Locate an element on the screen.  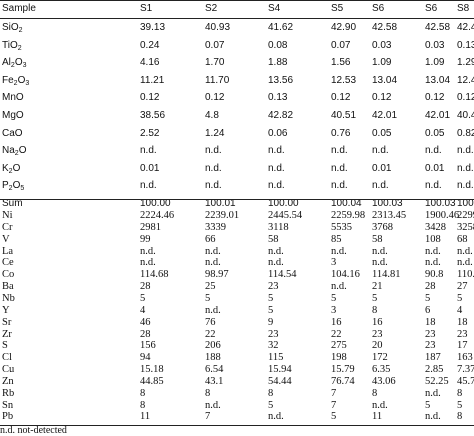
table-cell: 115 is located at coordinates (276, 358).